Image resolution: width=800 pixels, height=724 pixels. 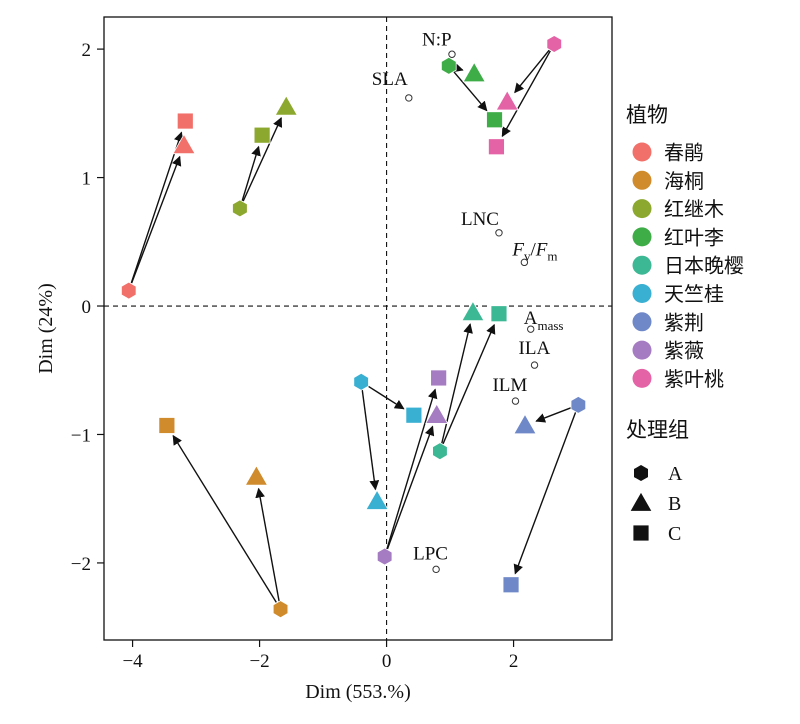 I want to click on variable-label: N:P, so click(x=437, y=39).